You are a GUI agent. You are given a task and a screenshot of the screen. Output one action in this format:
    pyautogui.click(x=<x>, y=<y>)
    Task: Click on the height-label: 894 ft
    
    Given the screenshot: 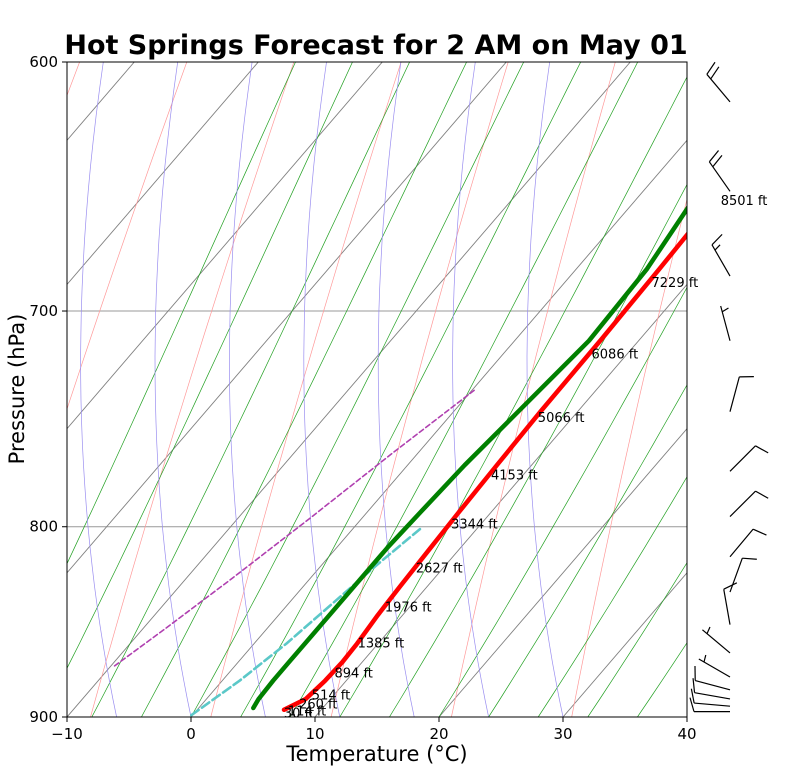 What is the action you would take?
    pyautogui.click(x=354, y=673)
    